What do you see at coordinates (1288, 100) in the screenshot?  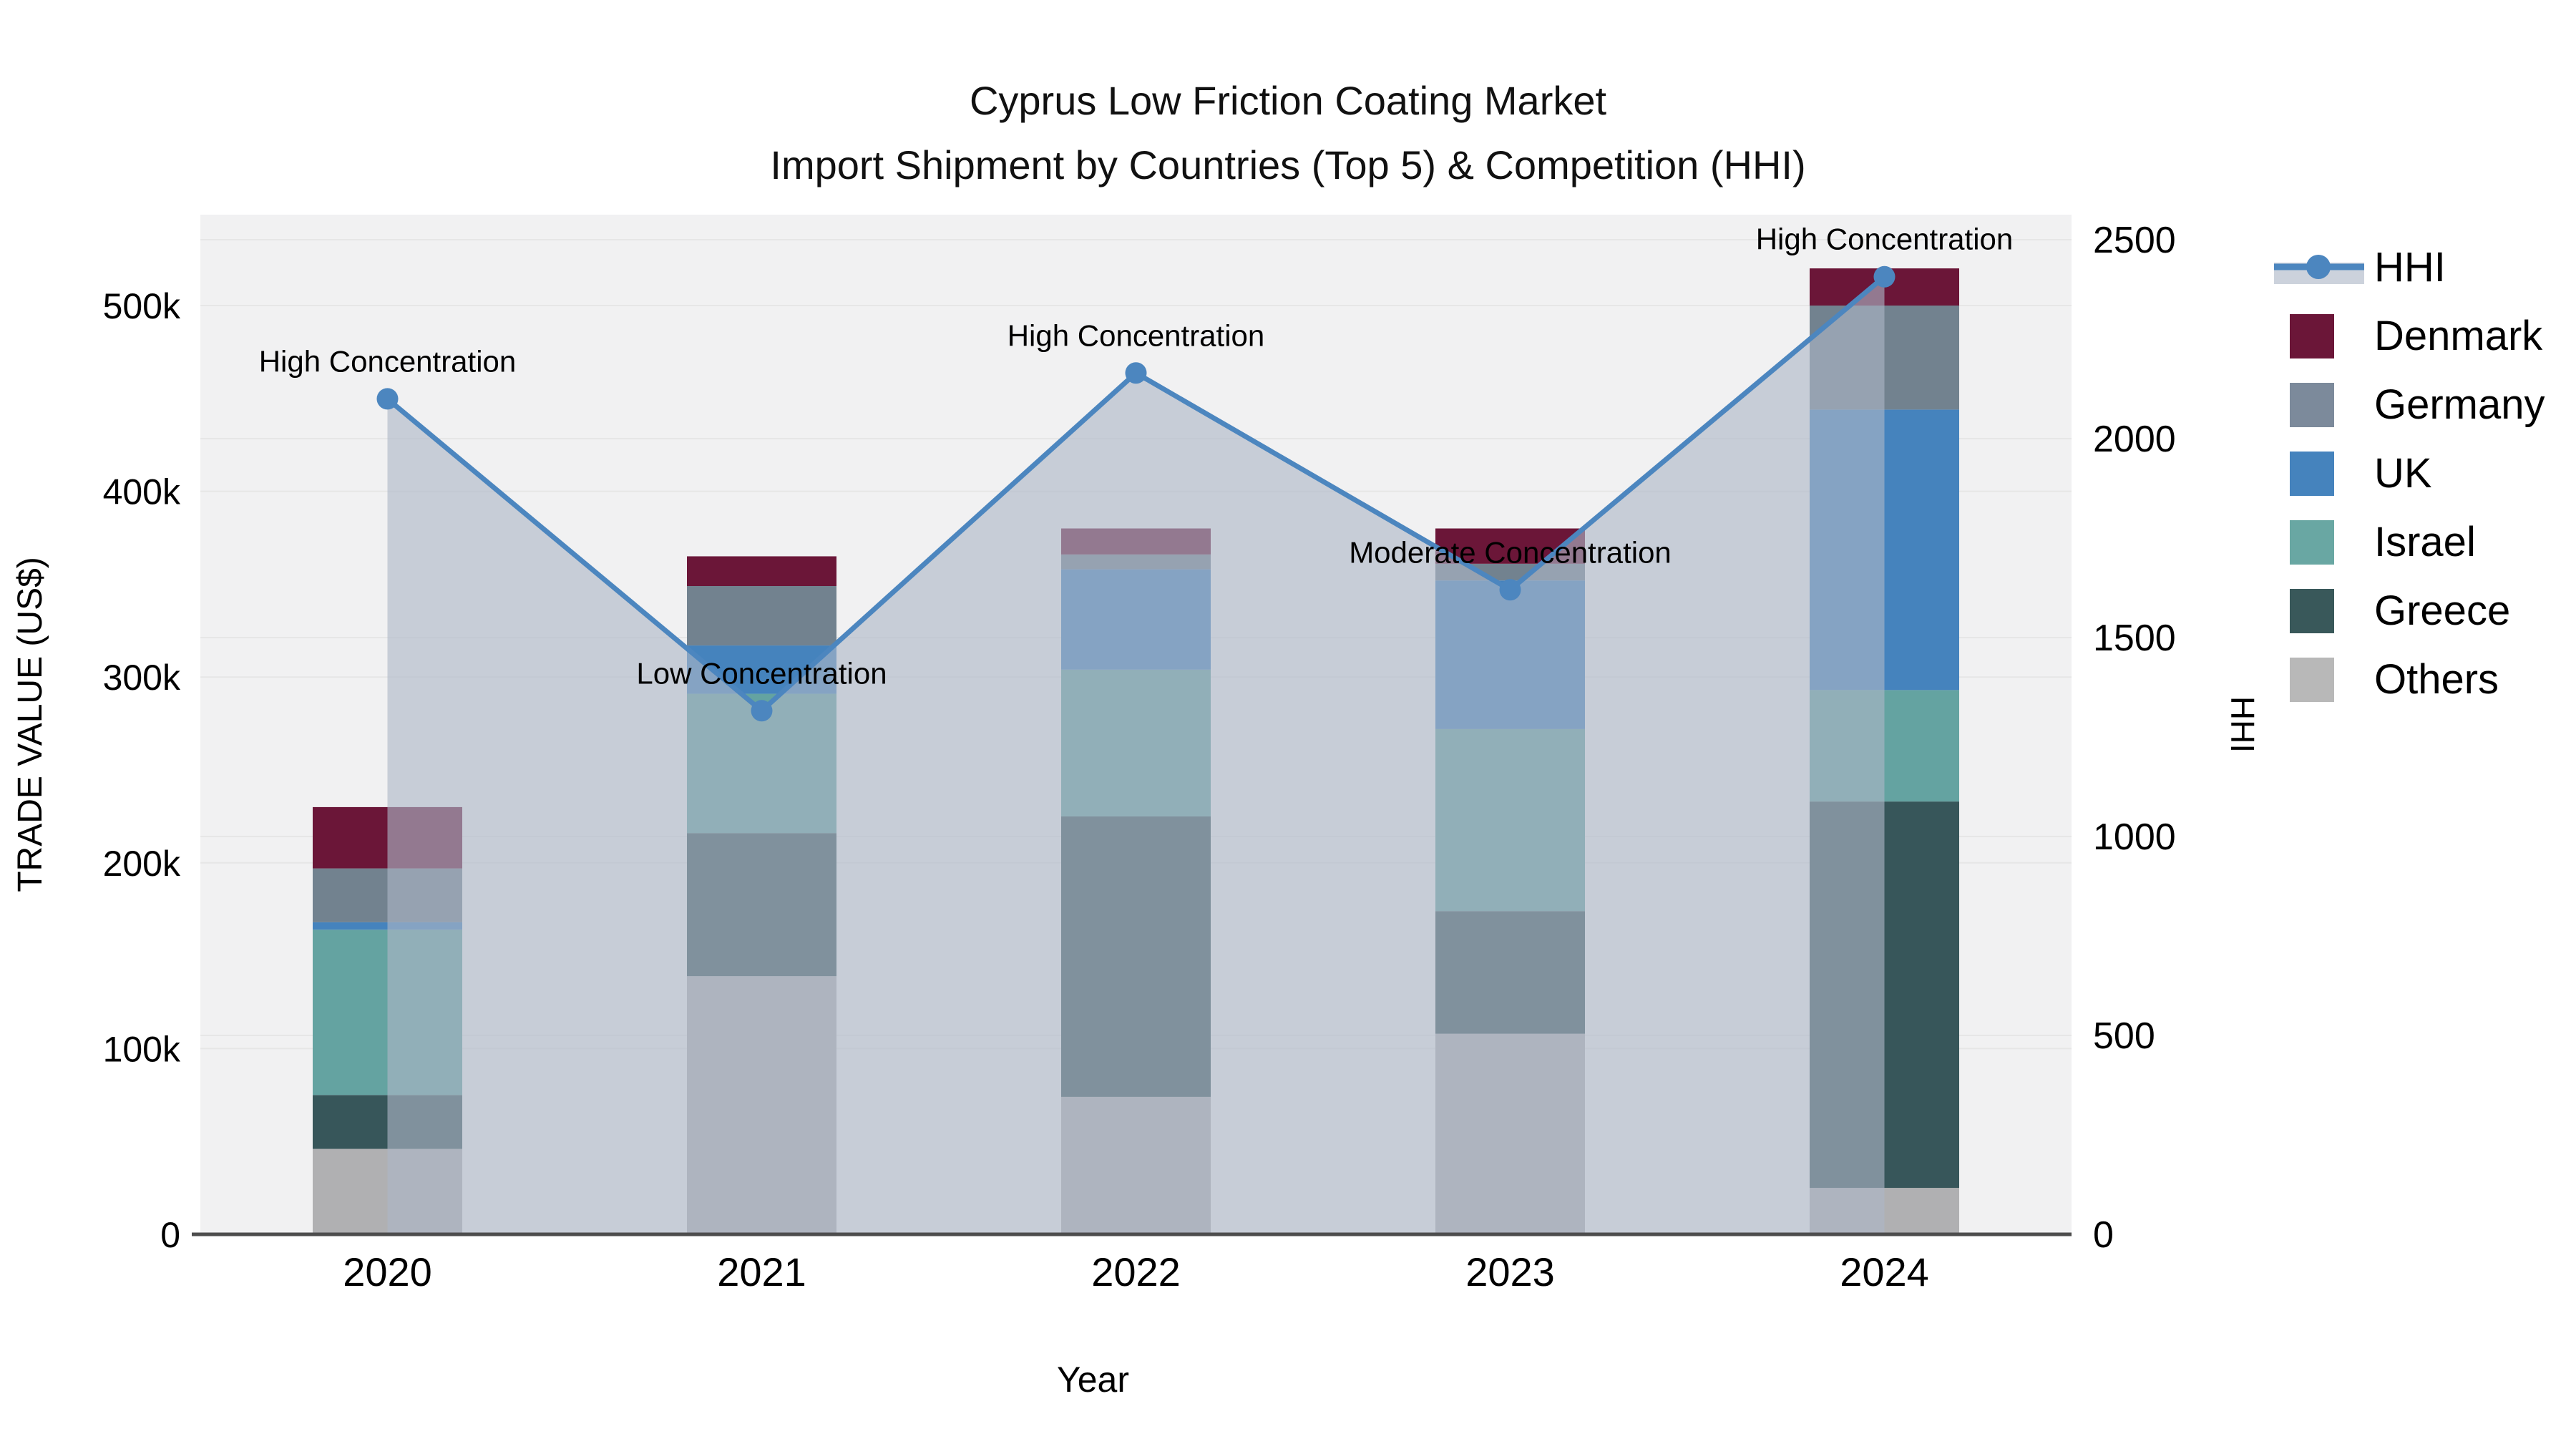 I see `chart-title-line1: Cyprus Low Friction Coating Market` at bounding box center [1288, 100].